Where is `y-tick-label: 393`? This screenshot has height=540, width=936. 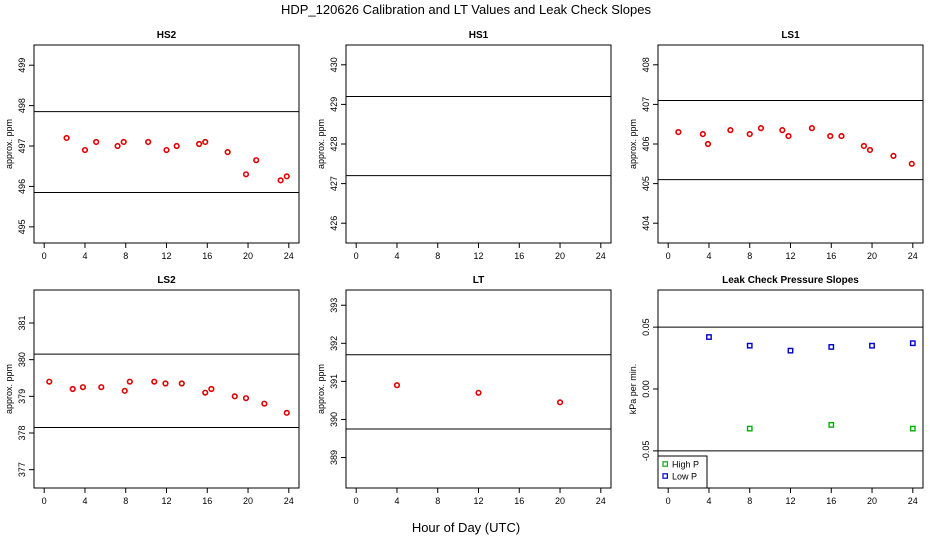 y-tick-label: 393 is located at coordinates (334, 305).